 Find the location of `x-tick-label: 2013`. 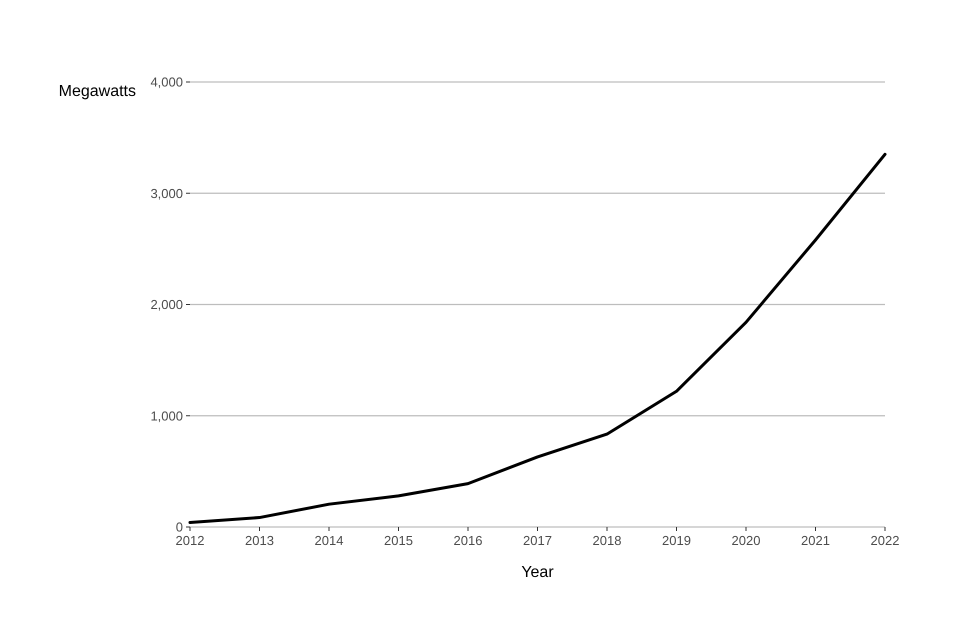

x-tick-label: 2013 is located at coordinates (259, 540).